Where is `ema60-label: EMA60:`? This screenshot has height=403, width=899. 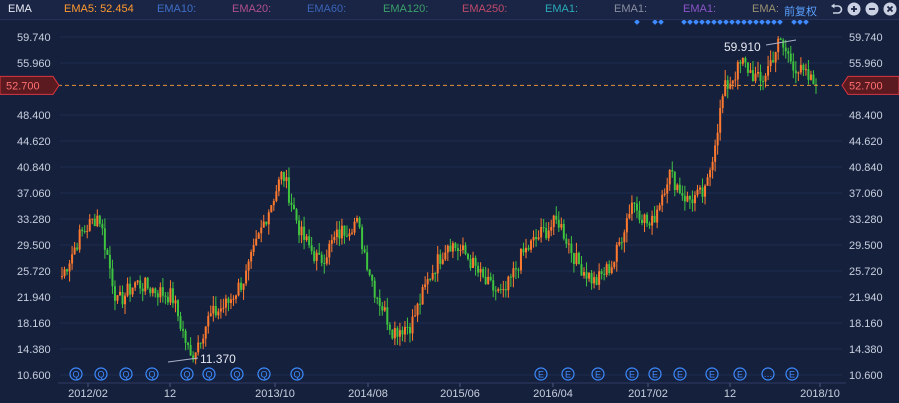 ema60-label: EMA60: is located at coordinates (327, 9).